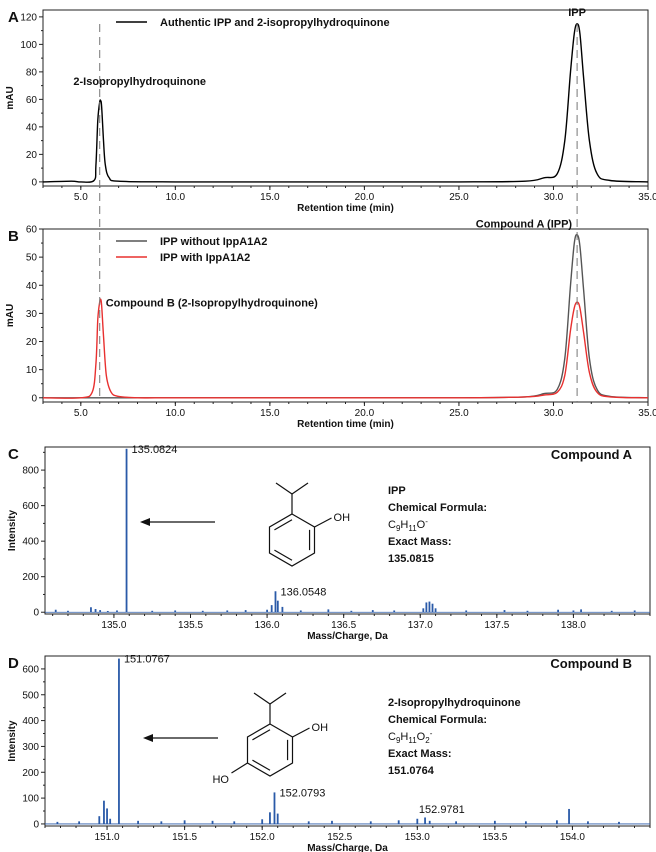  Describe the element at coordinates (431, 733) in the screenshot. I see `formula-part: -` at that location.